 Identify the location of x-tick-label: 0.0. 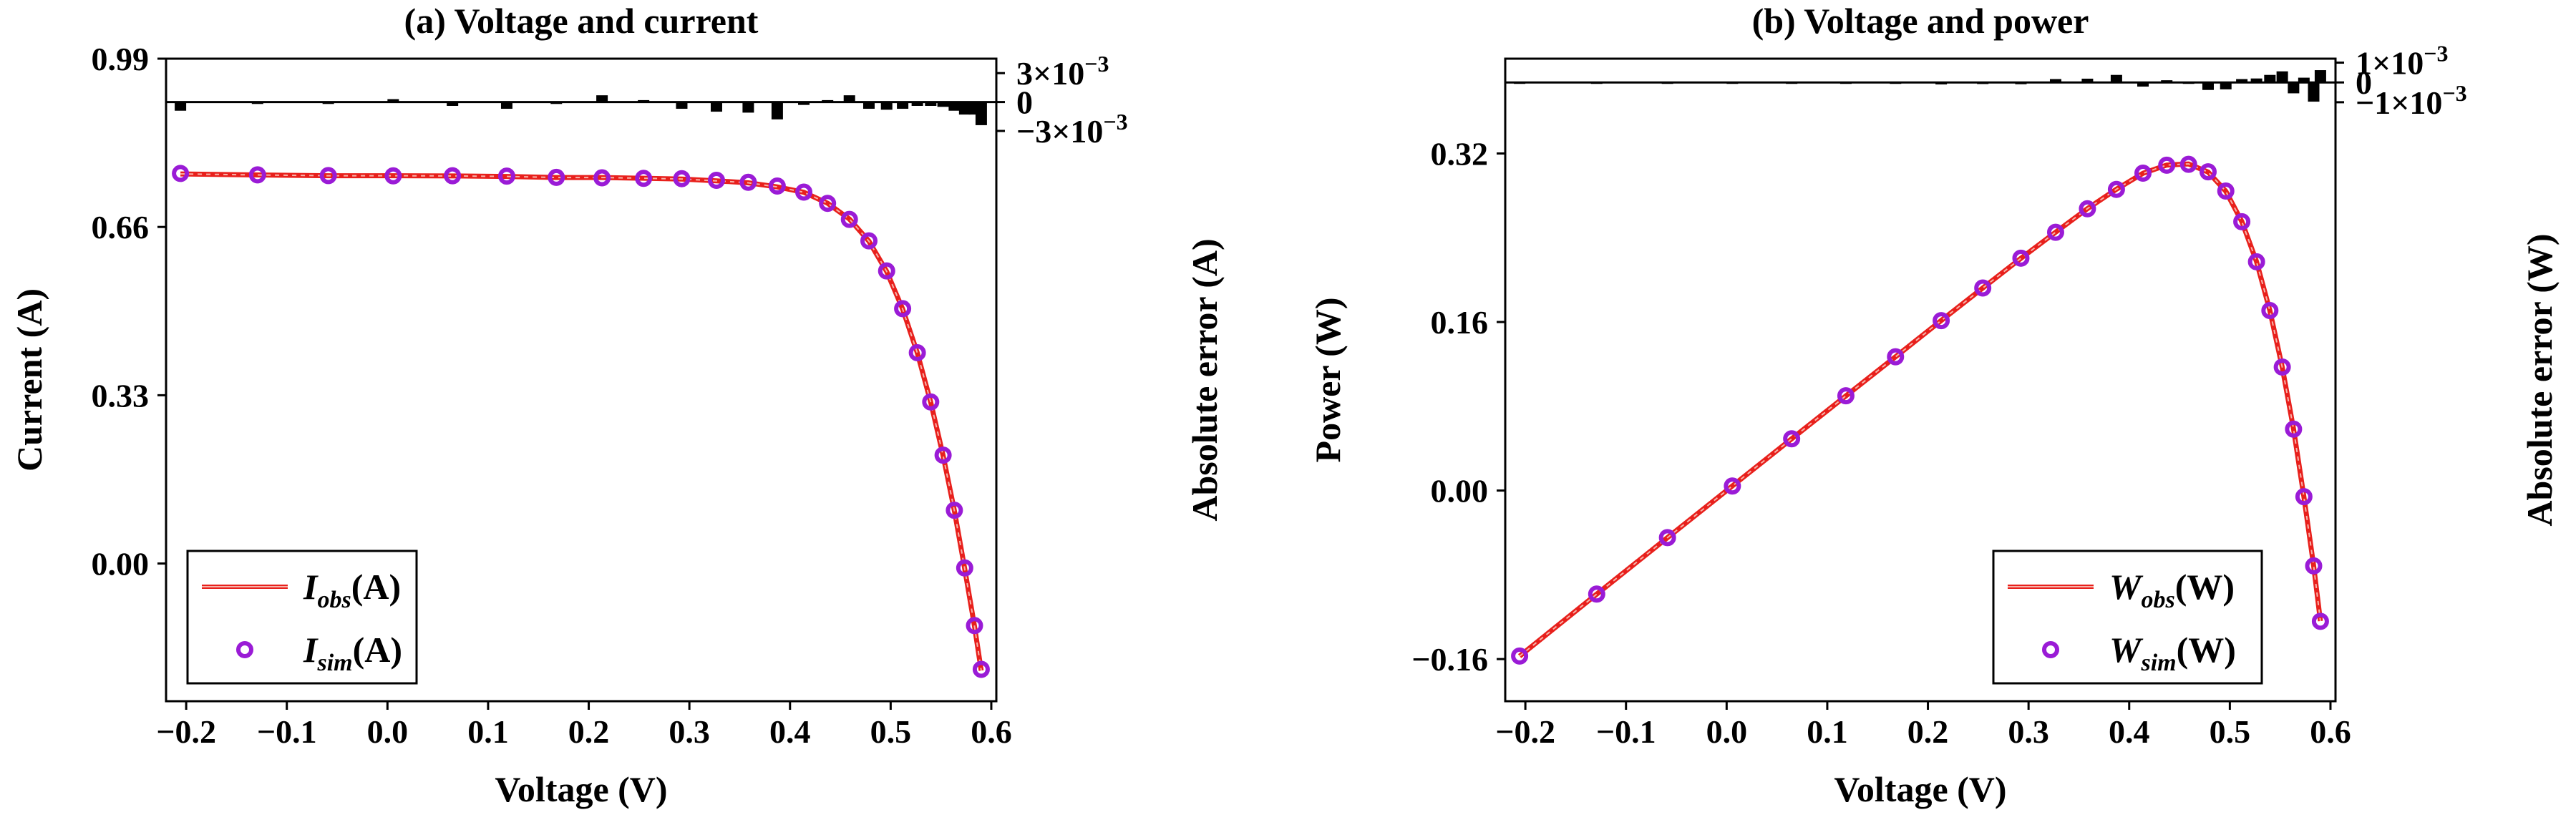
(1727, 732).